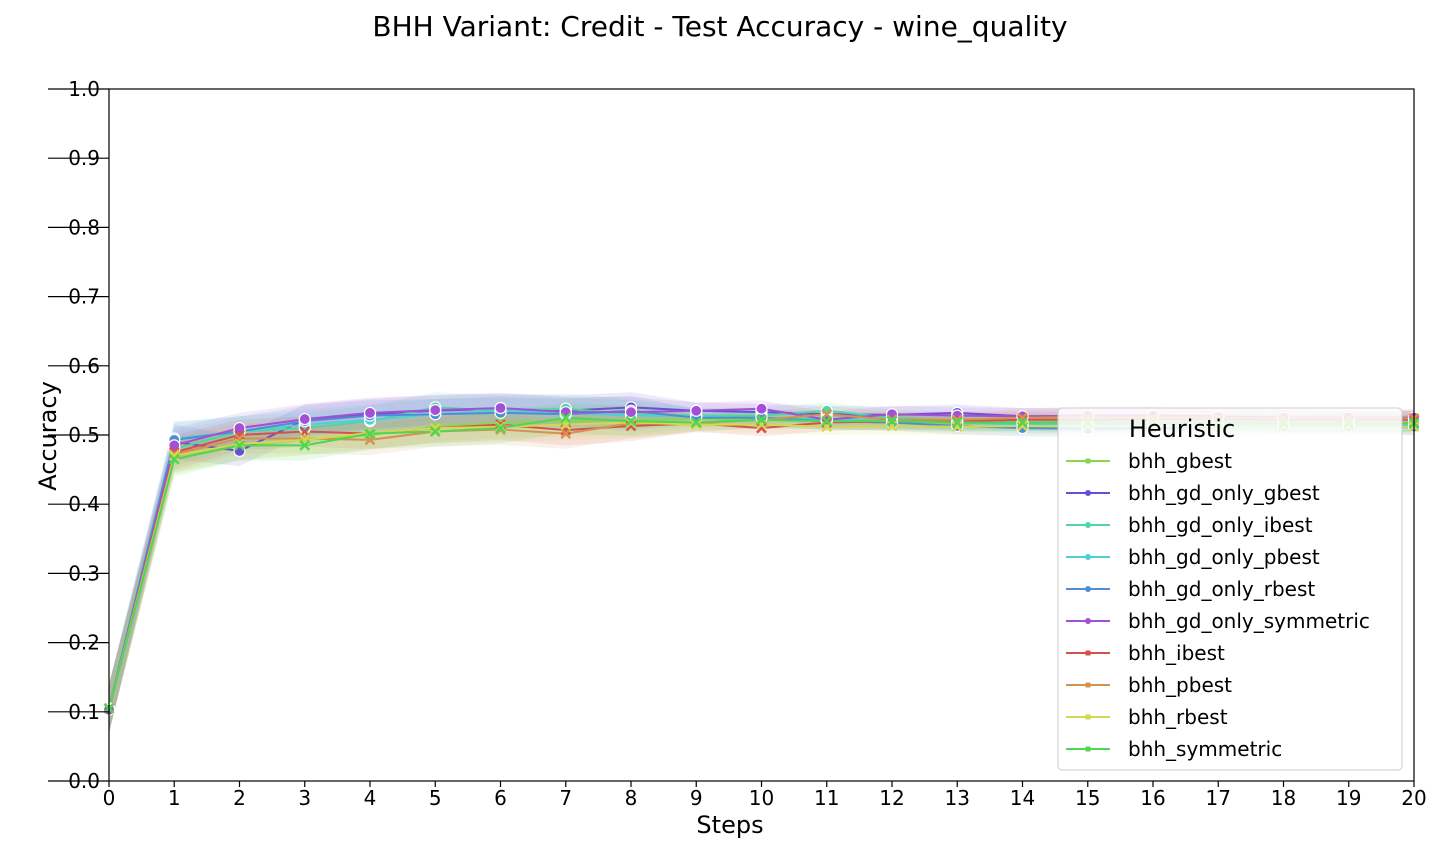  What do you see at coordinates (84, 89) in the screenshot?
I see `y-tick-label: 1.0` at bounding box center [84, 89].